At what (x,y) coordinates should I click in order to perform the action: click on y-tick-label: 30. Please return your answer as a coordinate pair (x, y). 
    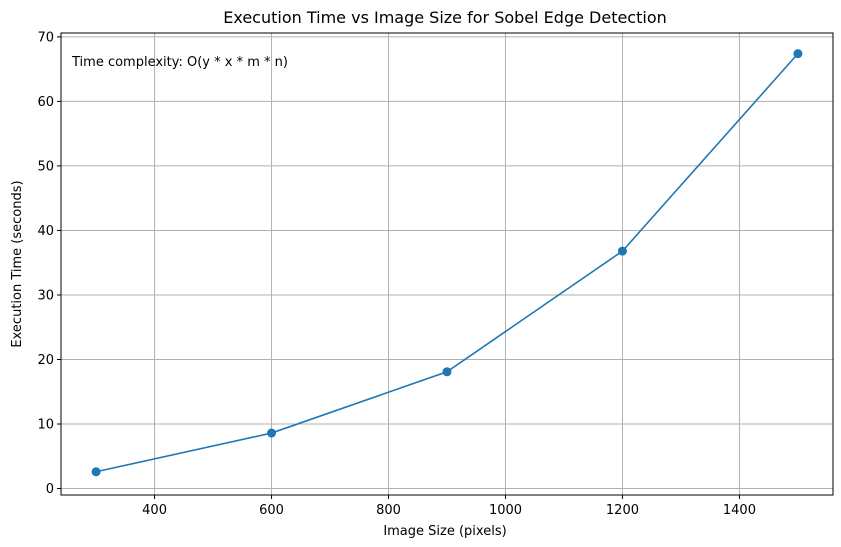
    Looking at the image, I should click on (45, 295).